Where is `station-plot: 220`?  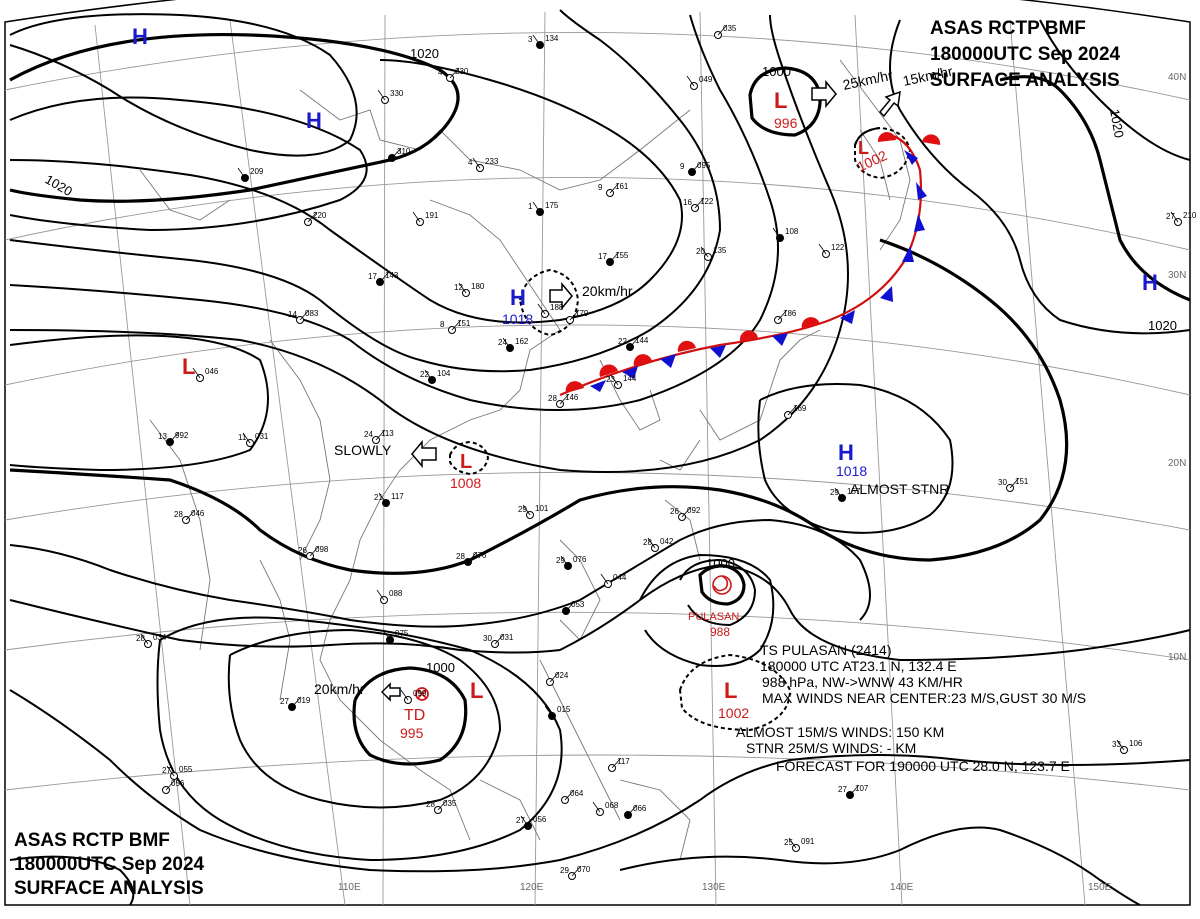 station-plot: 220 is located at coordinates (315, 218).